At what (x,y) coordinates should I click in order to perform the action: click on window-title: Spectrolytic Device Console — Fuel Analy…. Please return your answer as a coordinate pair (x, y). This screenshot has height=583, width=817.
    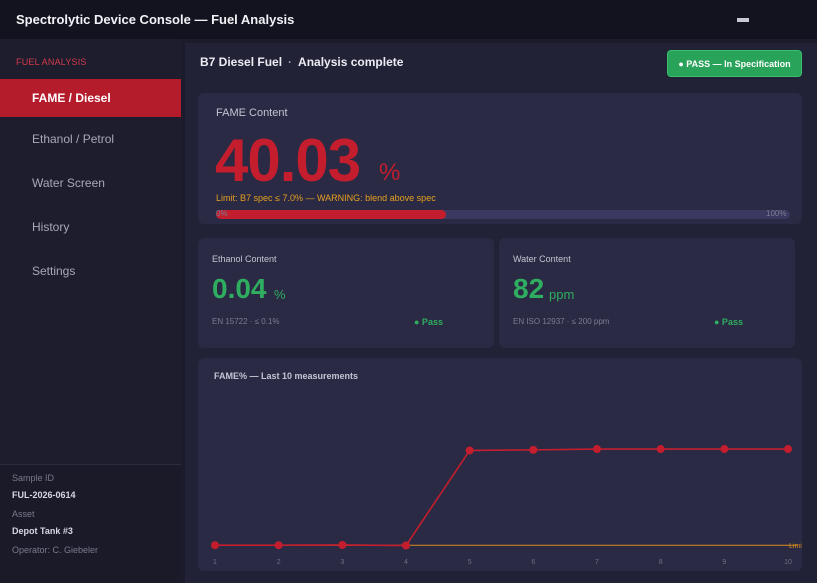
    Looking at the image, I should click on (155, 19).